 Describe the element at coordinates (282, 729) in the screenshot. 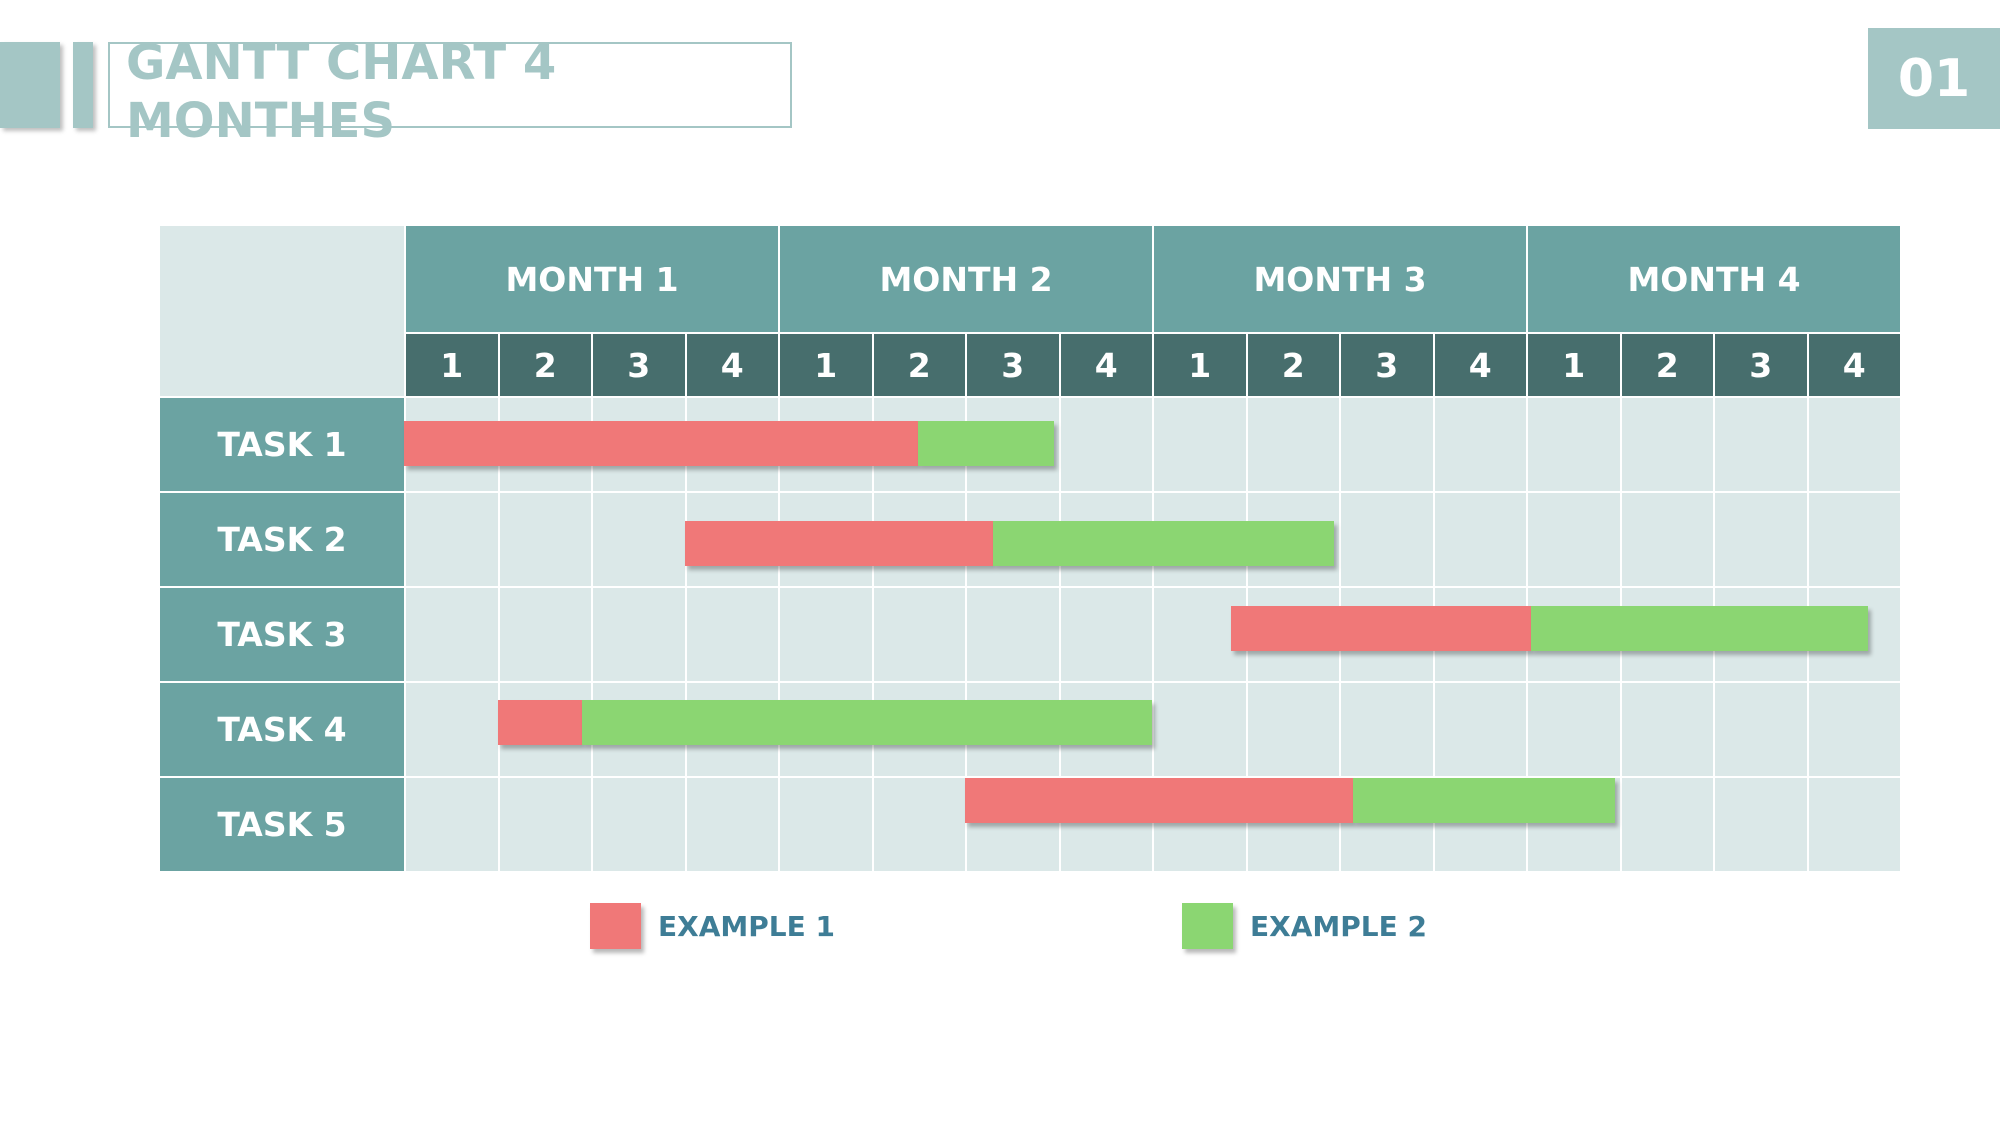

I see `task-label-4: TASK 4` at that location.